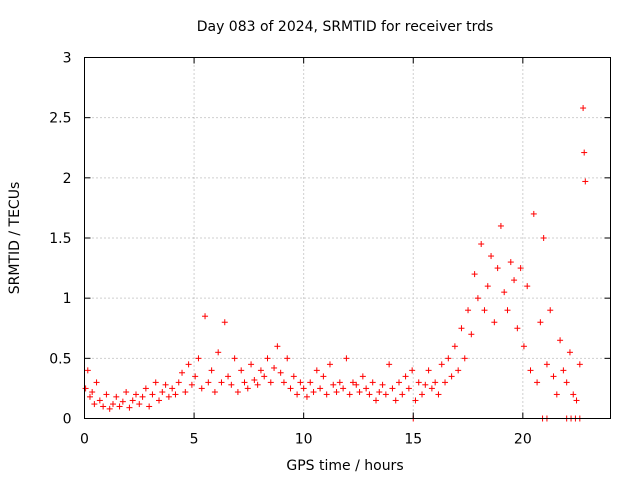 The image size is (640, 480). What do you see at coordinates (60, 359) in the screenshot?
I see `y-tick-label: 0.5` at bounding box center [60, 359].